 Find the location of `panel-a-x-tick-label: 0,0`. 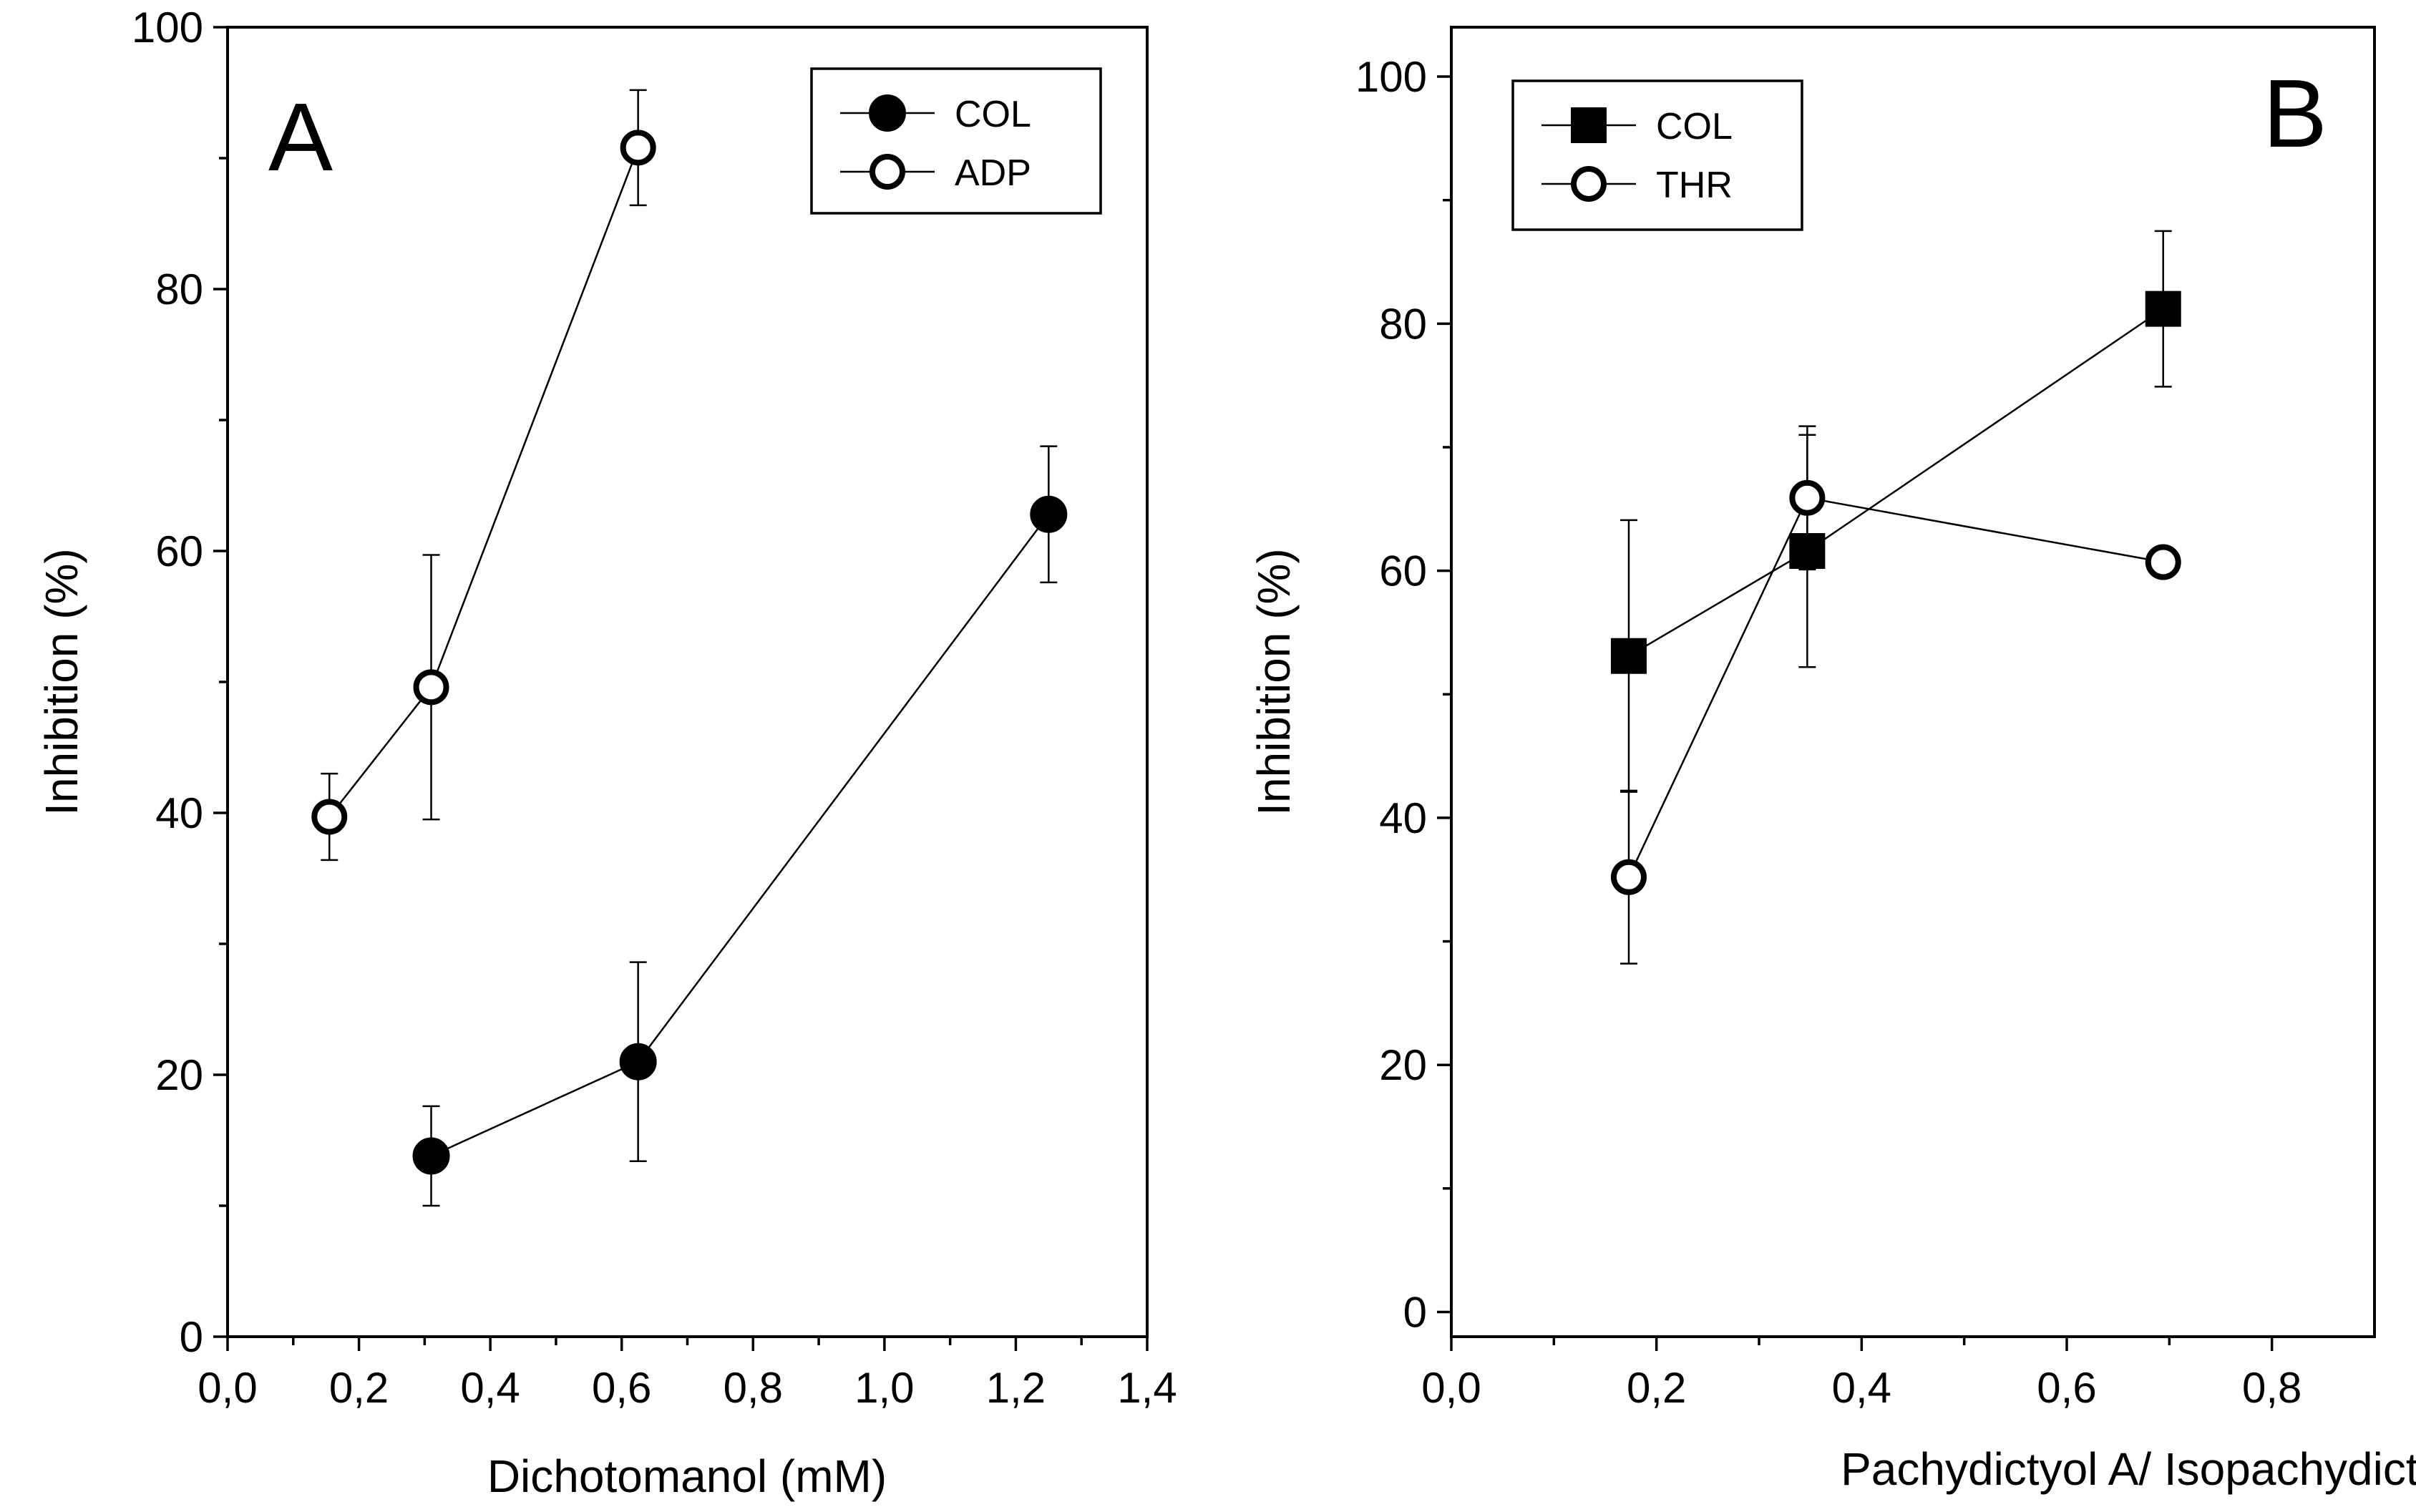

panel-a-x-tick-label: 0,0 is located at coordinates (227, 1388).